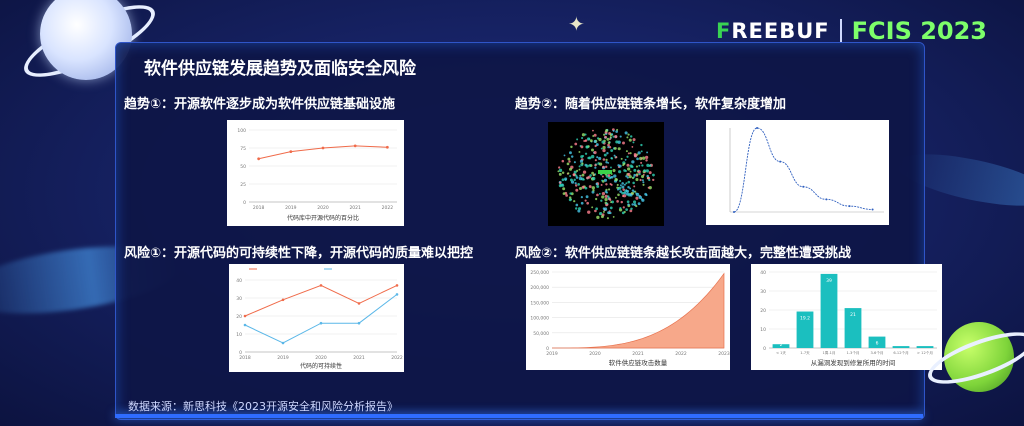 Image resolution: width=1024 pixels, height=426 pixels. I want to click on y-tick-label: 30, so click(763, 292).